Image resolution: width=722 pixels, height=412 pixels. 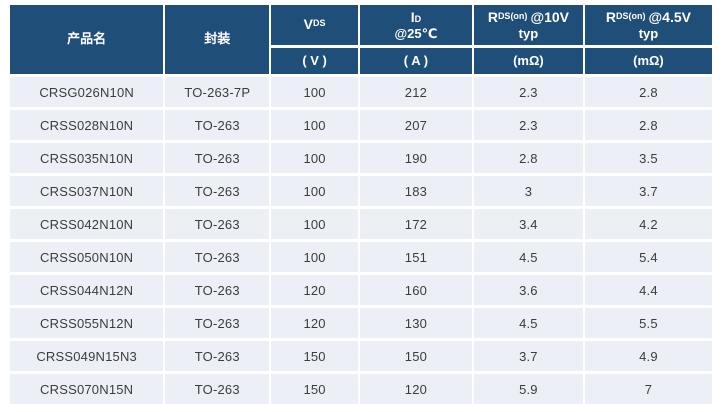 I want to click on cell-rds10: 3.4, so click(x=528, y=224).